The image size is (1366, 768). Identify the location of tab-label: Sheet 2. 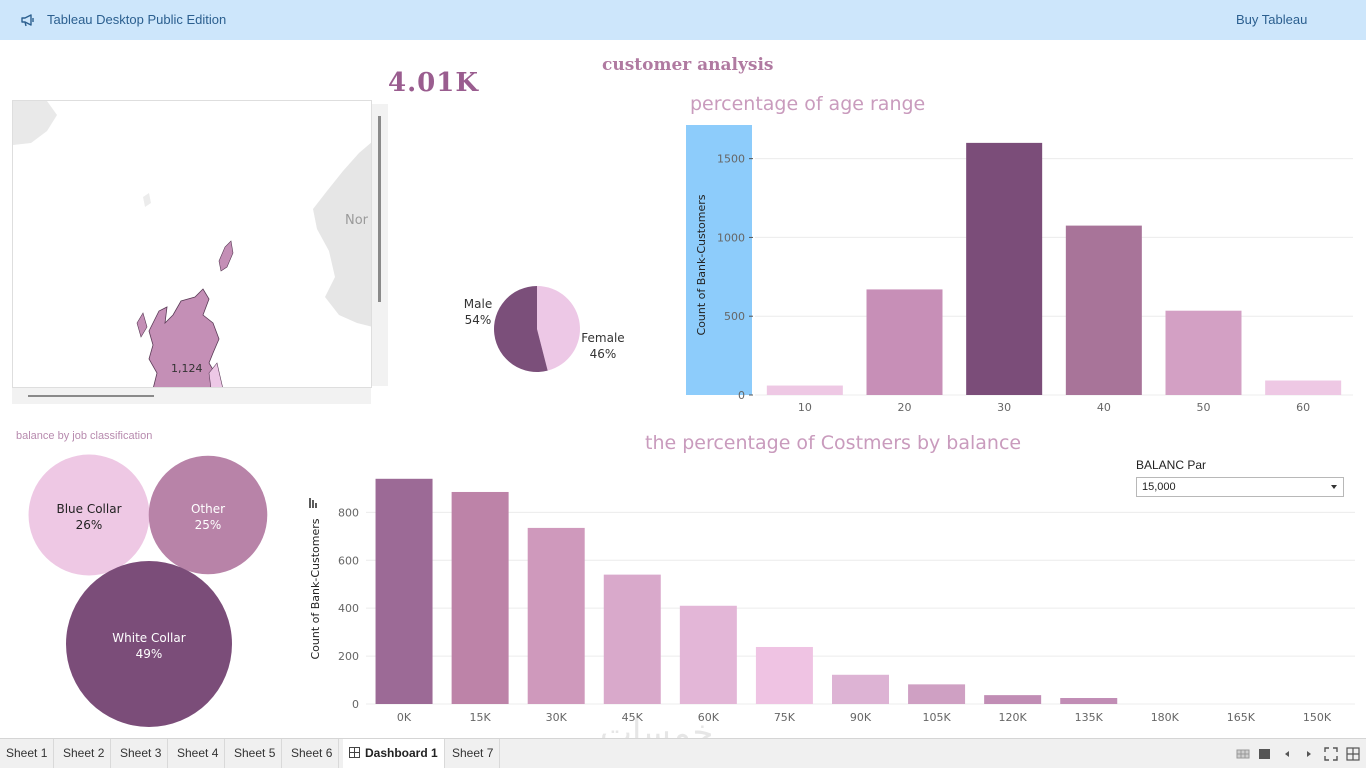
(84, 753).